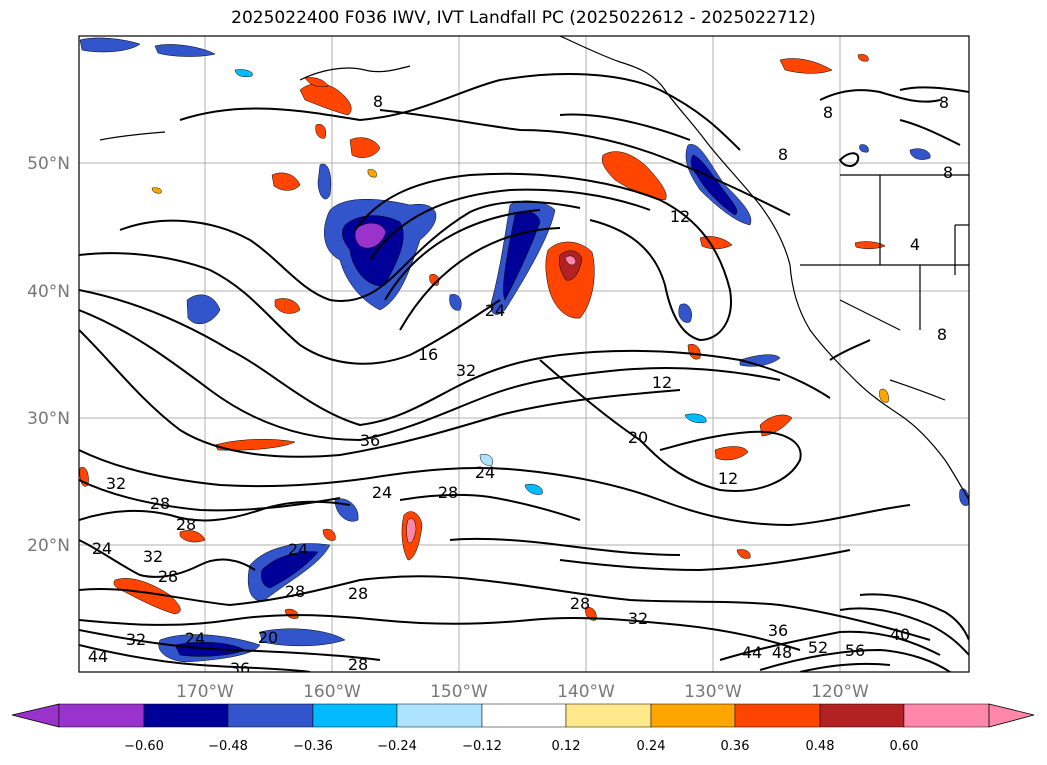 The height and width of the screenshot is (765, 1047). What do you see at coordinates (397, 746) in the screenshot?
I see `colorbar-tick: −0.24` at bounding box center [397, 746].